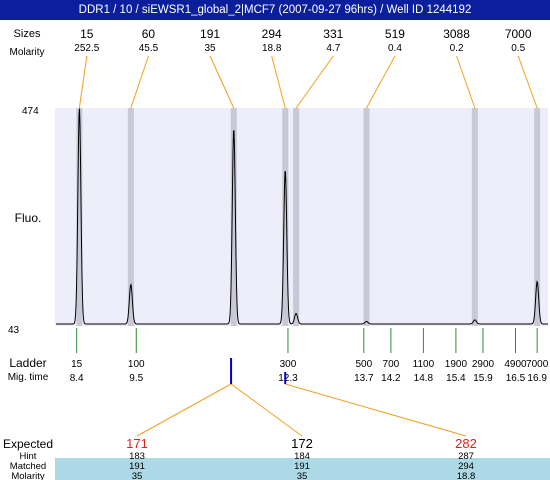 The height and width of the screenshot is (480, 550). Describe the element at coordinates (466, 443) in the screenshot. I see `expected-size-label: 282` at that location.